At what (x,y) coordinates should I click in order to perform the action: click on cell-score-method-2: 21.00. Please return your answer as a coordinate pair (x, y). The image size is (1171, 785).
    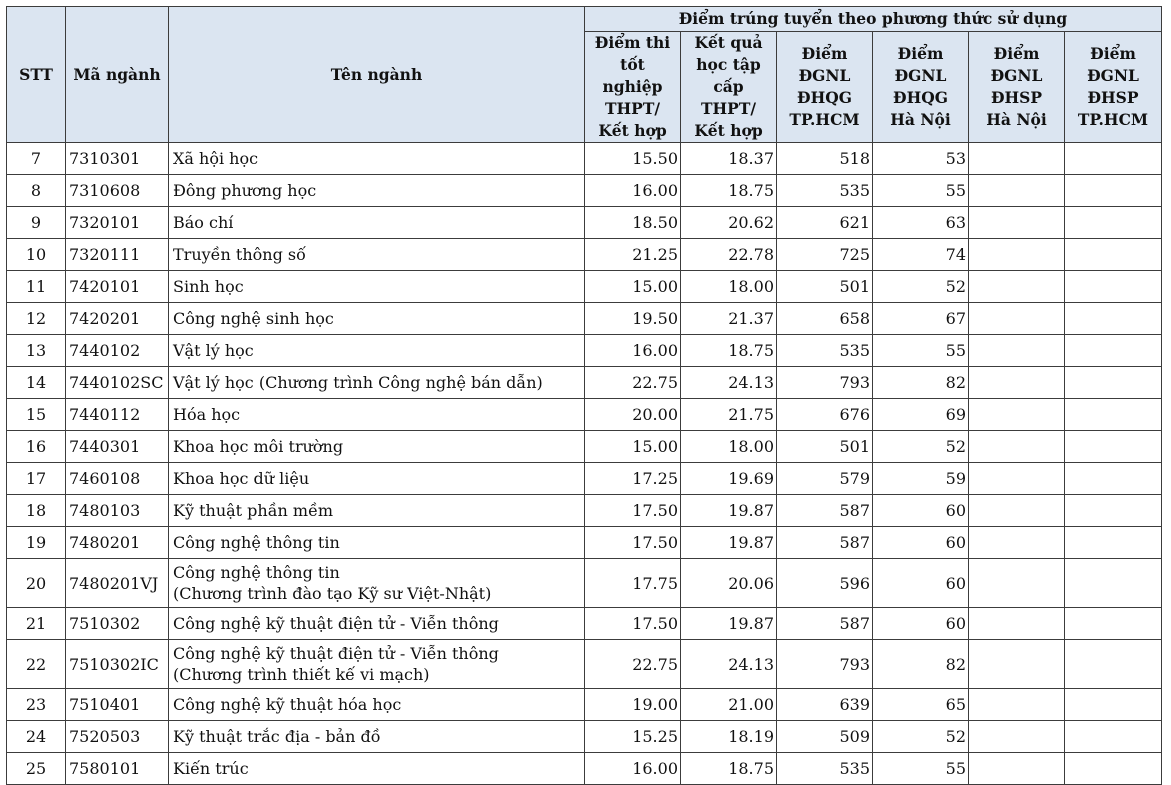
    Looking at the image, I should click on (728, 704).